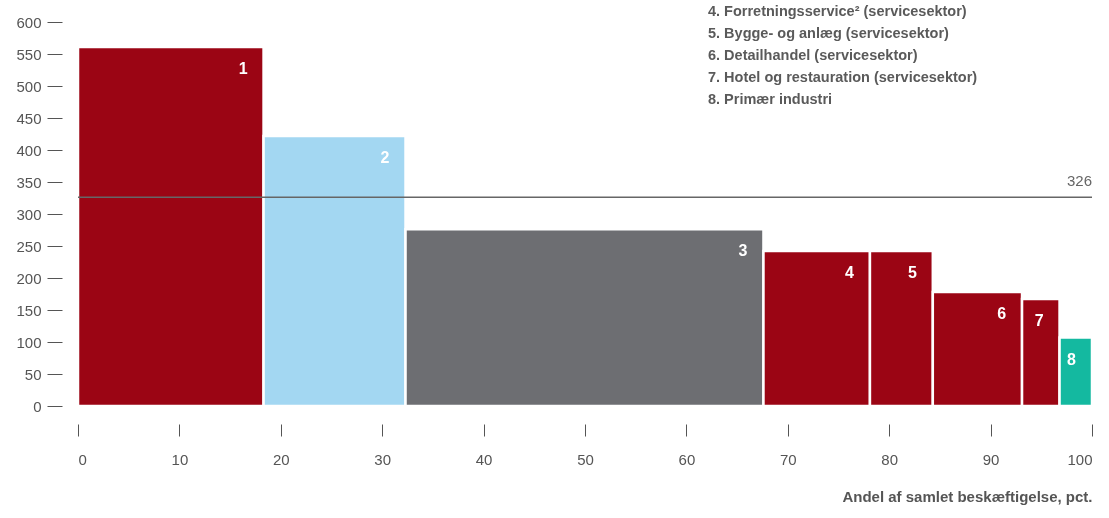 The image size is (1109, 518). I want to click on annotation: 1, so click(243, 68).